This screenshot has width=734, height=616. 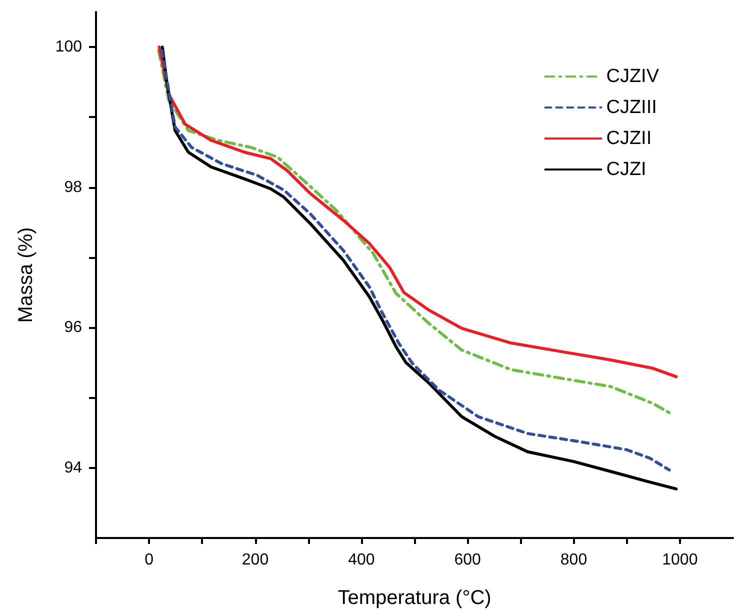 What do you see at coordinates (26, 275) in the screenshot?
I see `y-axis-title: Massa (%)` at bounding box center [26, 275].